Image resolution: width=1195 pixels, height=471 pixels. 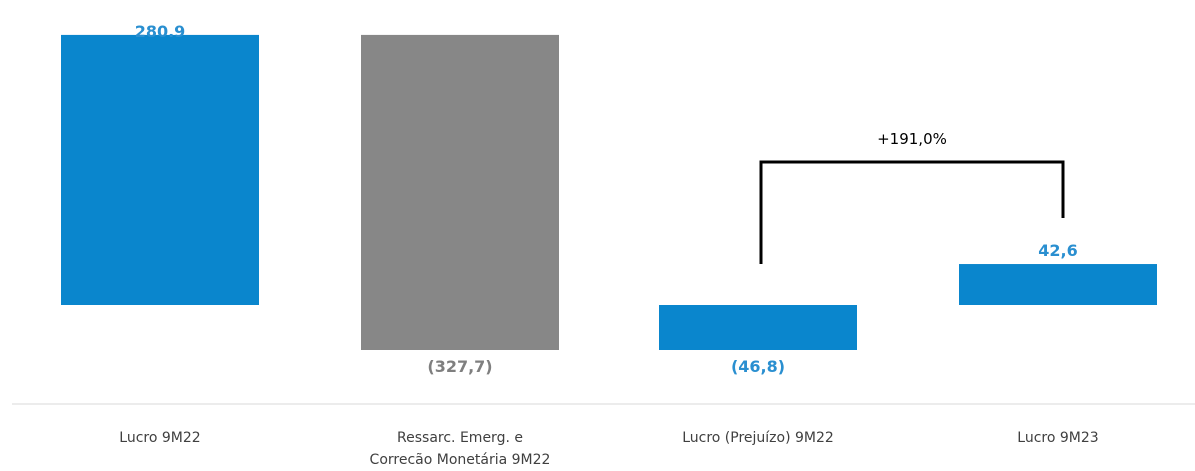 What do you see at coordinates (159, 438) in the screenshot?
I see `category-label-1: Lucro 9M22` at bounding box center [159, 438].